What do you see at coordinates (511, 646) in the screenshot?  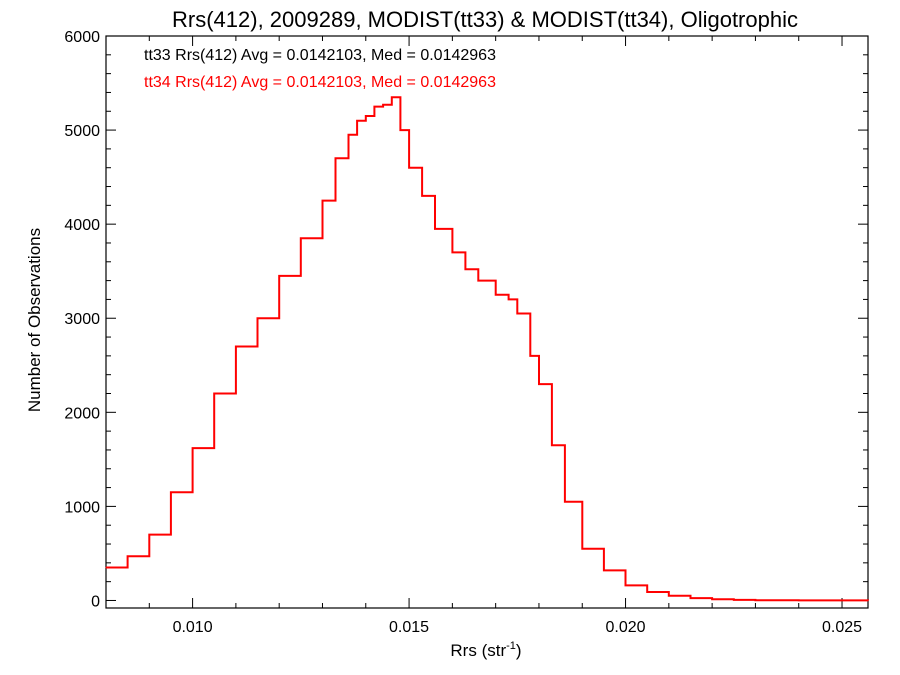 I see `x-axis-label-superscript: -1` at bounding box center [511, 646].